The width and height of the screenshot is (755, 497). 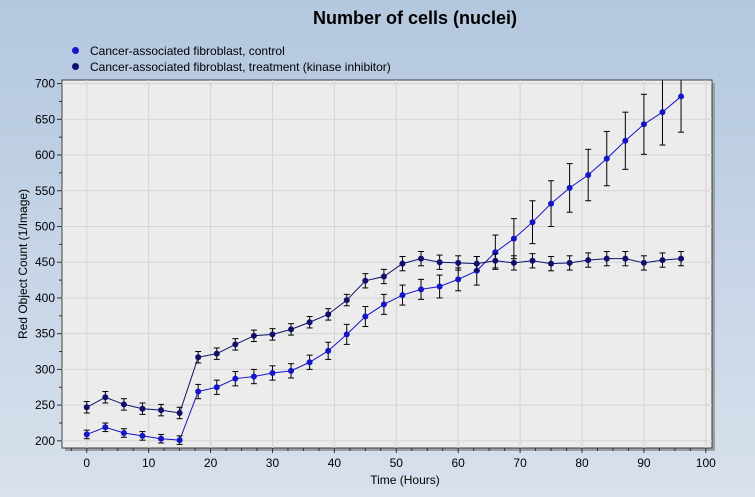 What do you see at coordinates (211, 463) in the screenshot?
I see `x-tick-label: 20` at bounding box center [211, 463].